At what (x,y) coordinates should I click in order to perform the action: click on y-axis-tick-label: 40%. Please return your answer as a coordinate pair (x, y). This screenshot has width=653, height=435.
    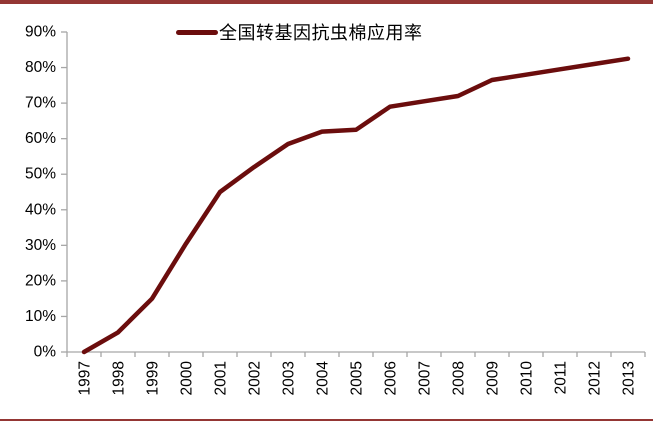
    Looking at the image, I should click on (40, 209).